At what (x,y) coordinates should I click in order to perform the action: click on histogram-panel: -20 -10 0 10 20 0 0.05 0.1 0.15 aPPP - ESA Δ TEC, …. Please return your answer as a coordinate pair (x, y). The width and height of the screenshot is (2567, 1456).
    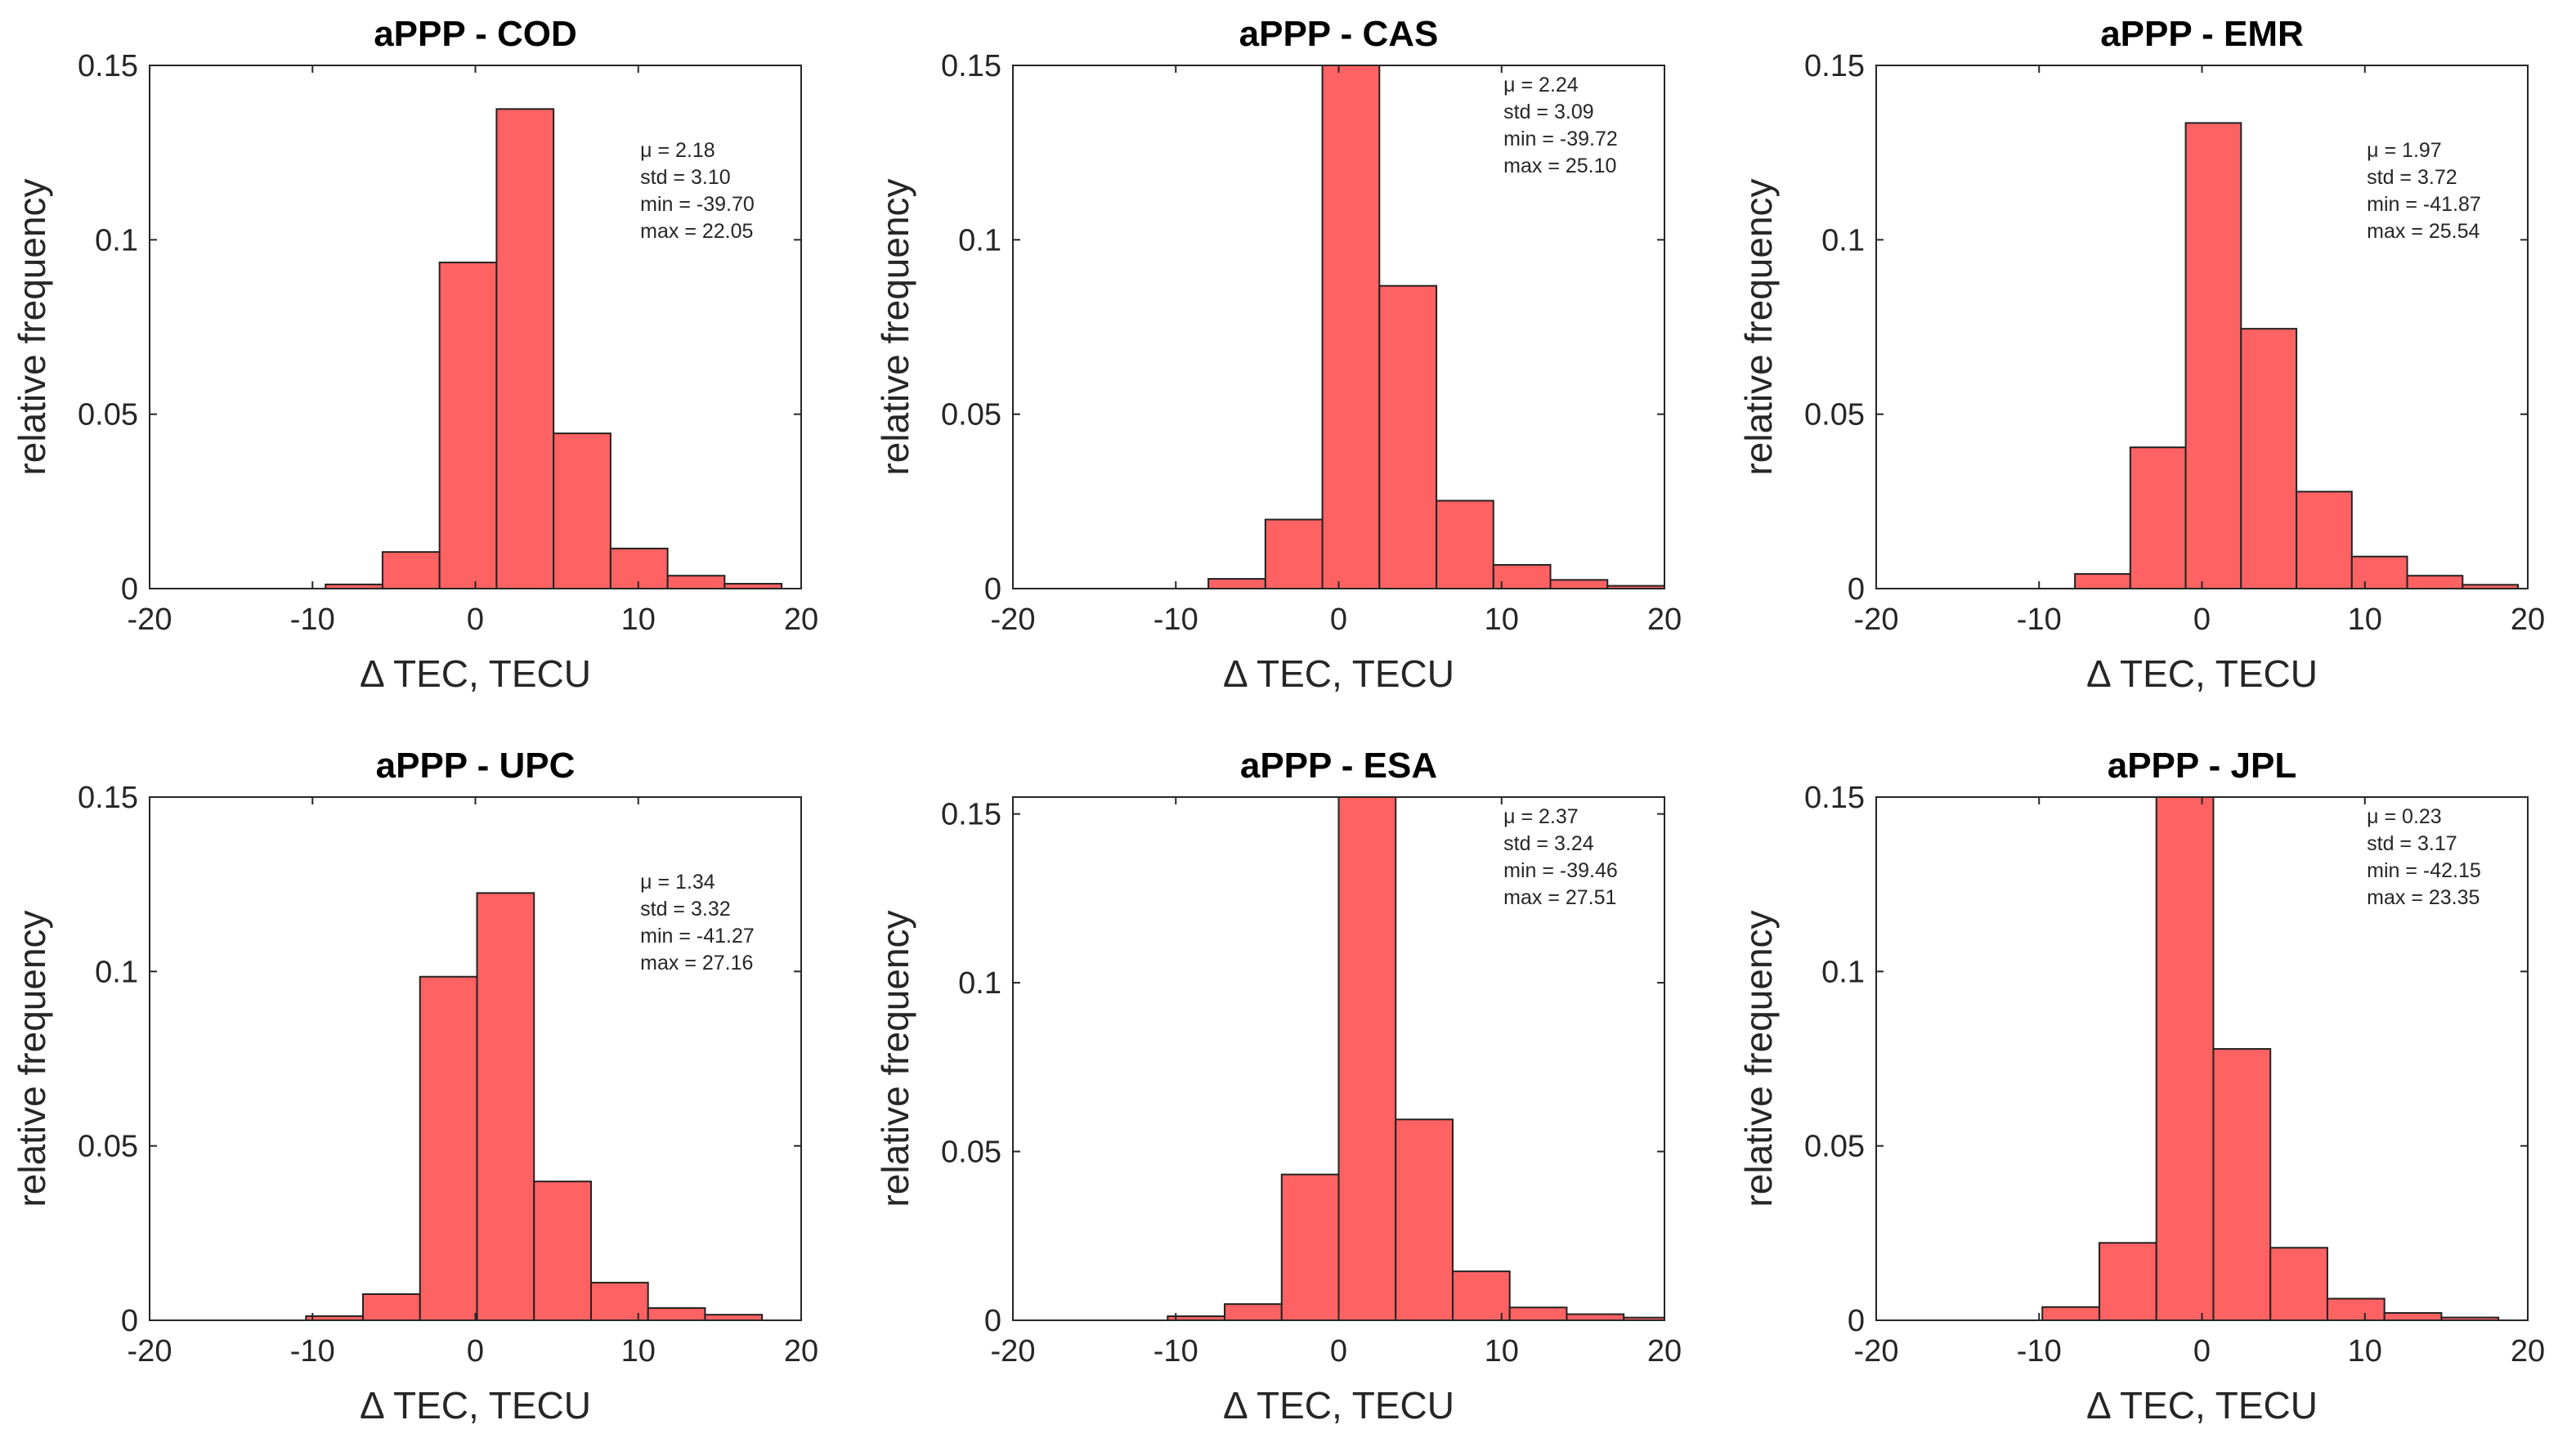
    Looking at the image, I should click on (1278, 1086).